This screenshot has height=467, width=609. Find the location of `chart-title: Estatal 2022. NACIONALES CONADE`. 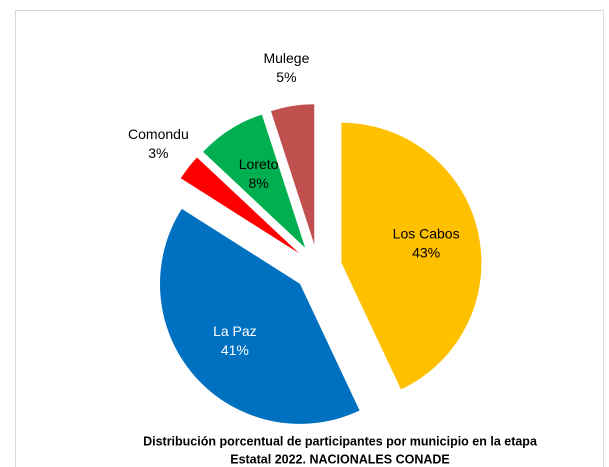

chart-title: Estatal 2022. NACIONALES CONADE is located at coordinates (340, 459).